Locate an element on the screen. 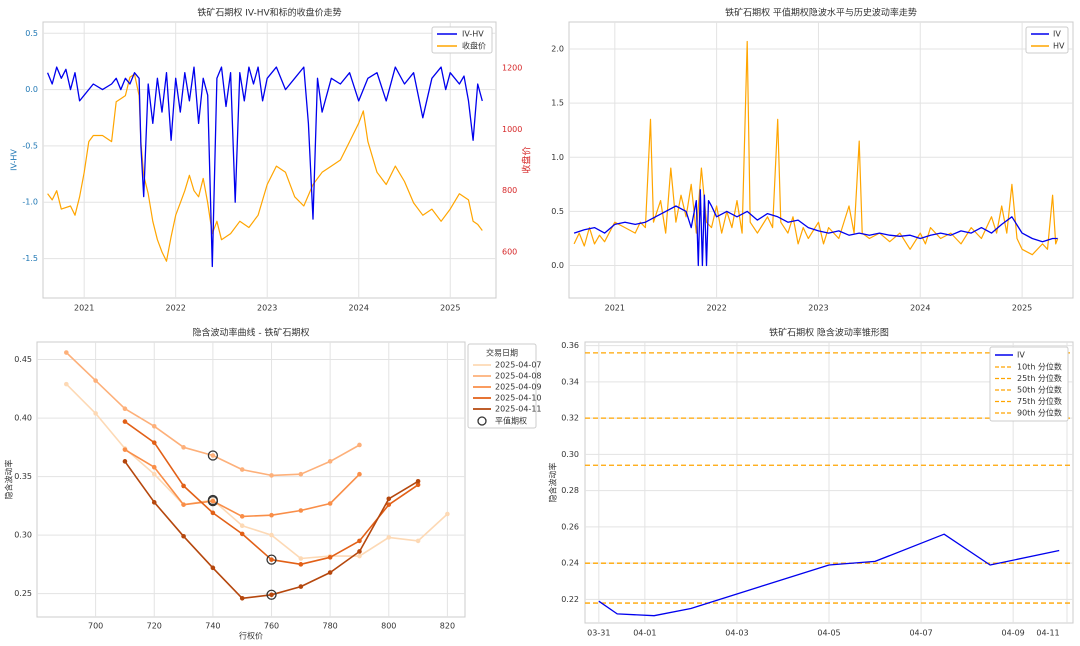  atm-marker is located at coordinates (271, 559).